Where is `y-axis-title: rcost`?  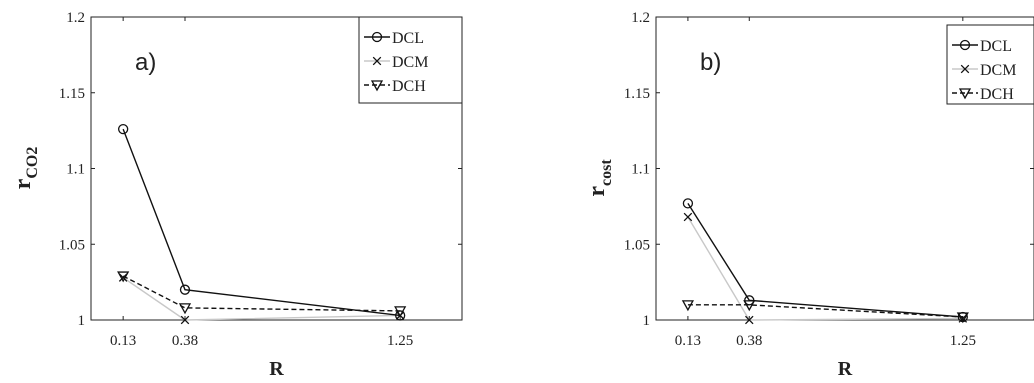
y-axis-title: rcost is located at coordinates (599, 178).